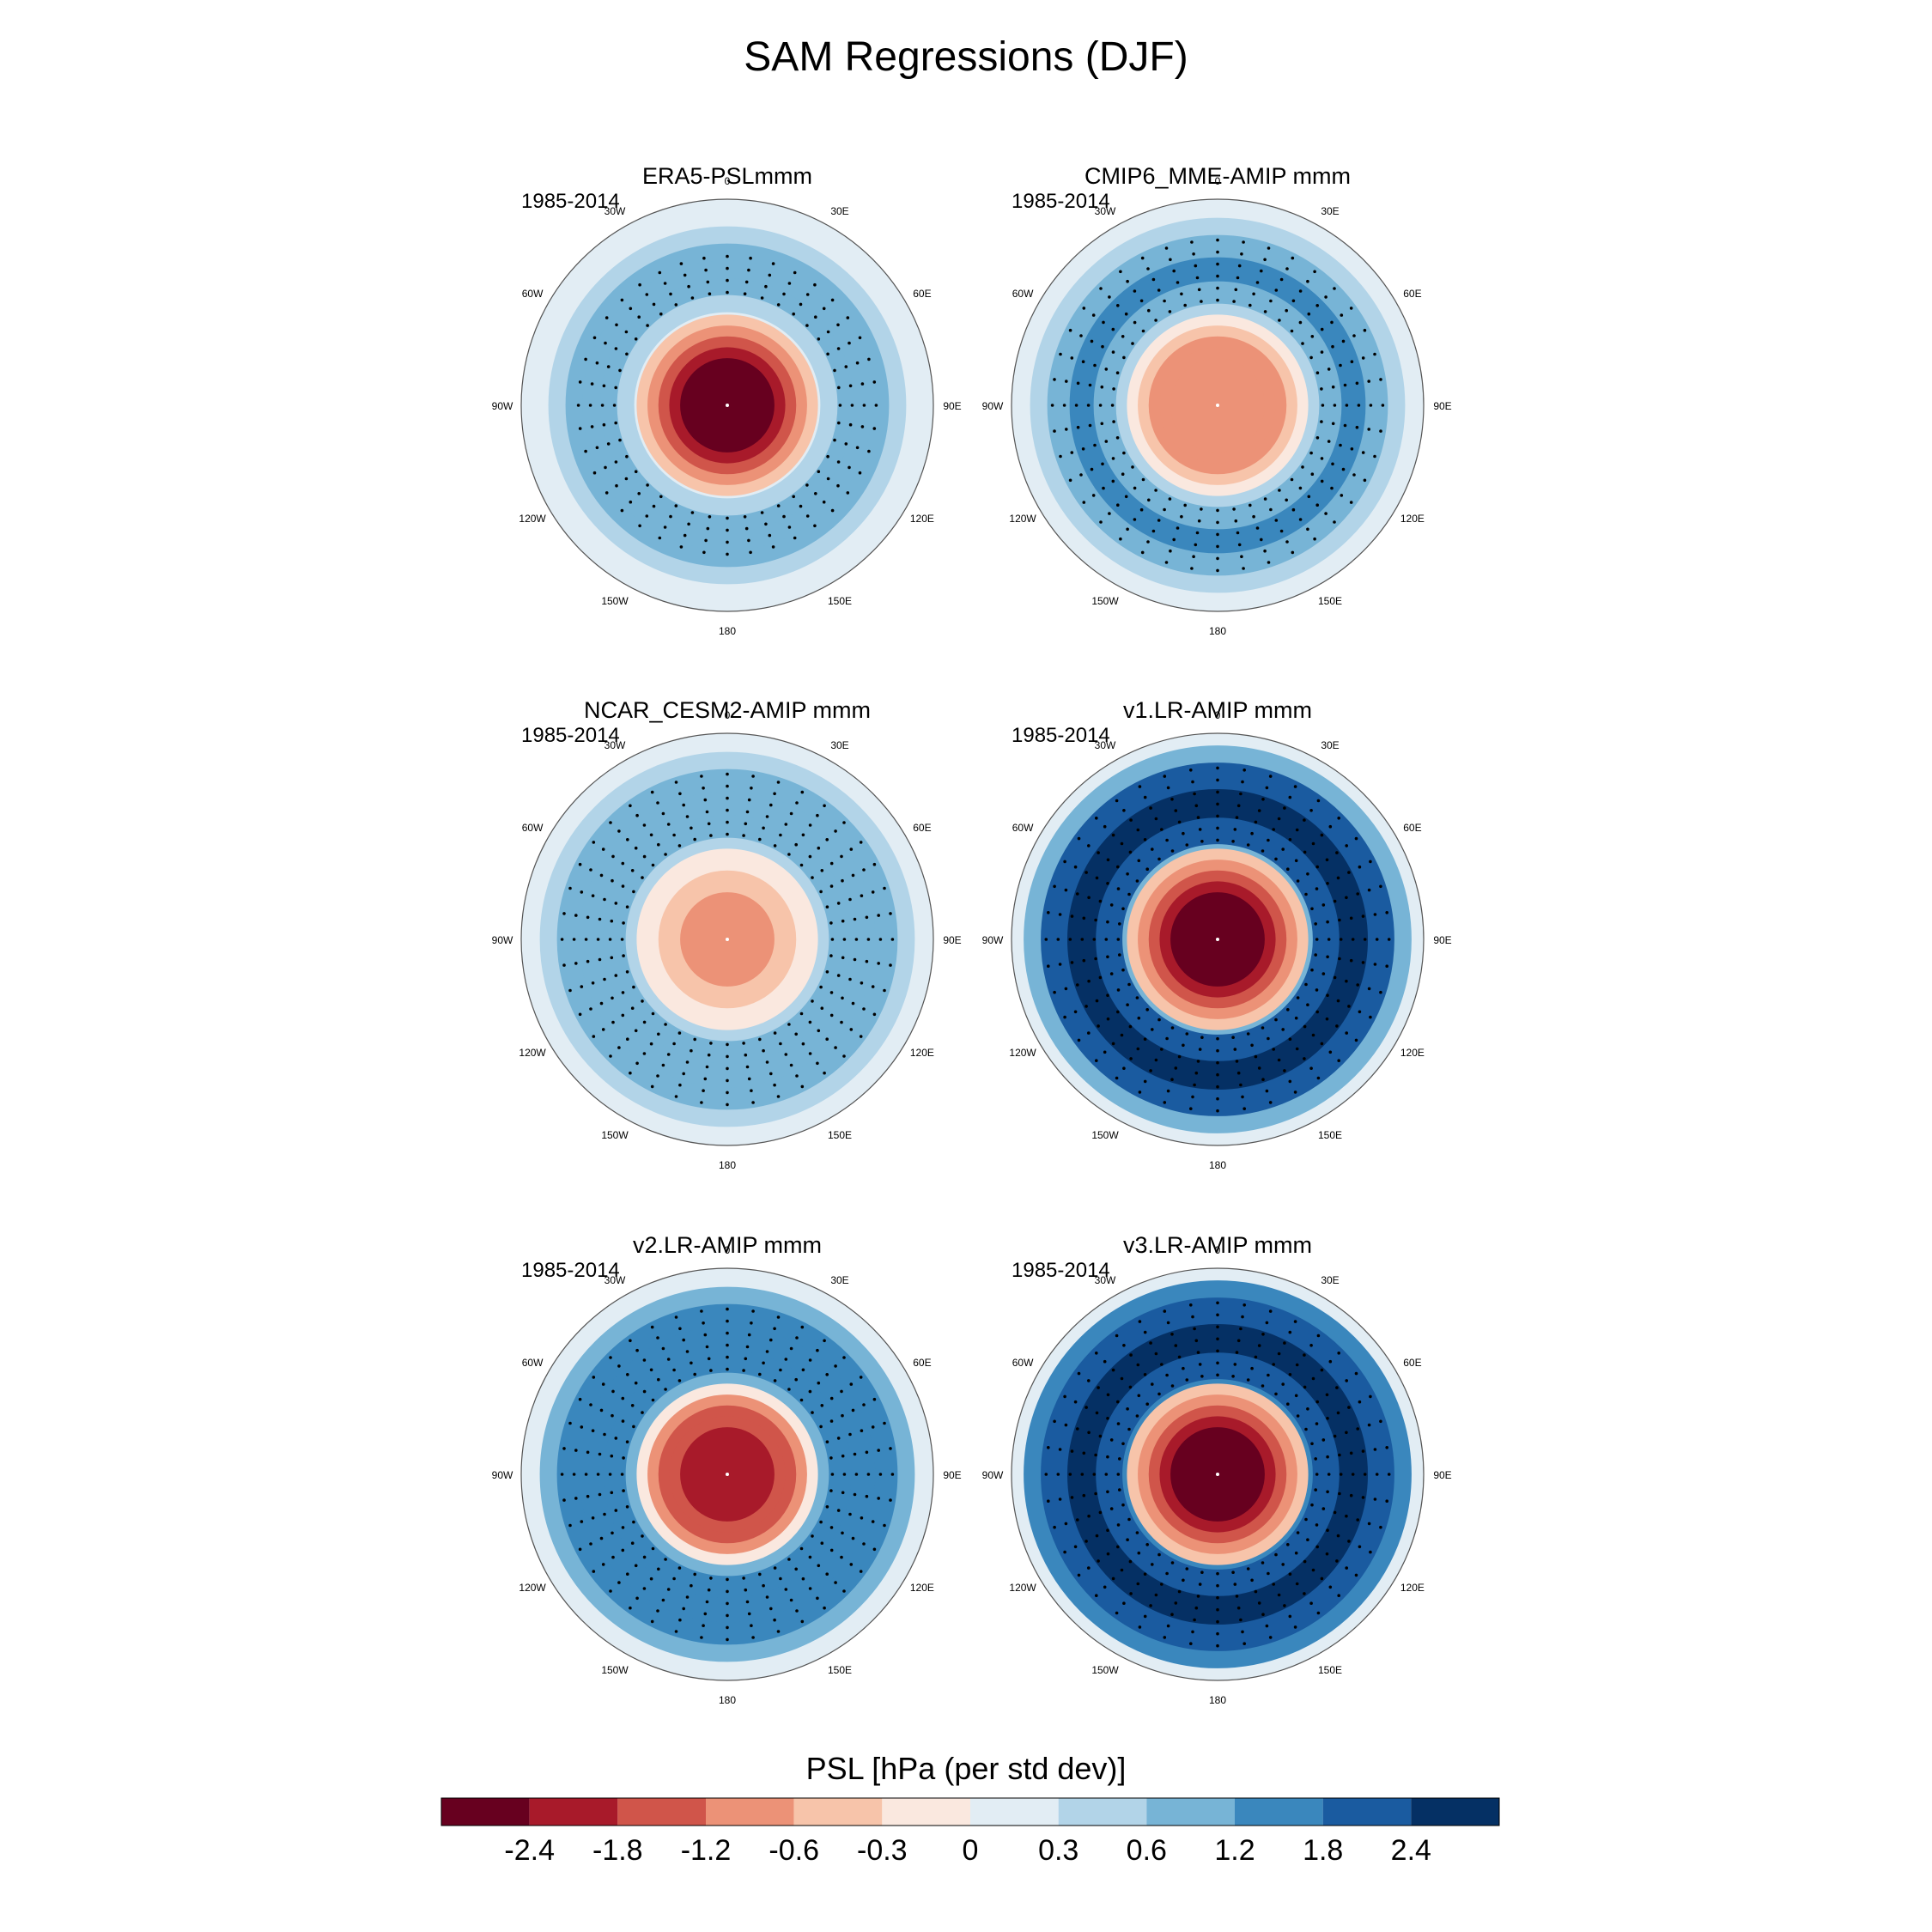 Image resolution: width=1932 pixels, height=1932 pixels. Describe the element at coordinates (532, 1588) in the screenshot. I see `longitude-label: 120W` at that location.